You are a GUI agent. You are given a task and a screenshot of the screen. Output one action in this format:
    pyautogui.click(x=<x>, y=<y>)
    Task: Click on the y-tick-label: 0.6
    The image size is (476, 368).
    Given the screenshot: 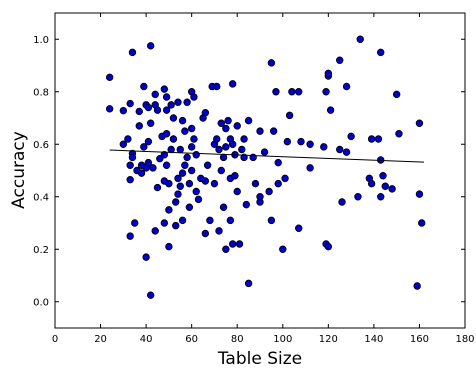 What is the action you would take?
    pyautogui.click(x=41, y=145)
    